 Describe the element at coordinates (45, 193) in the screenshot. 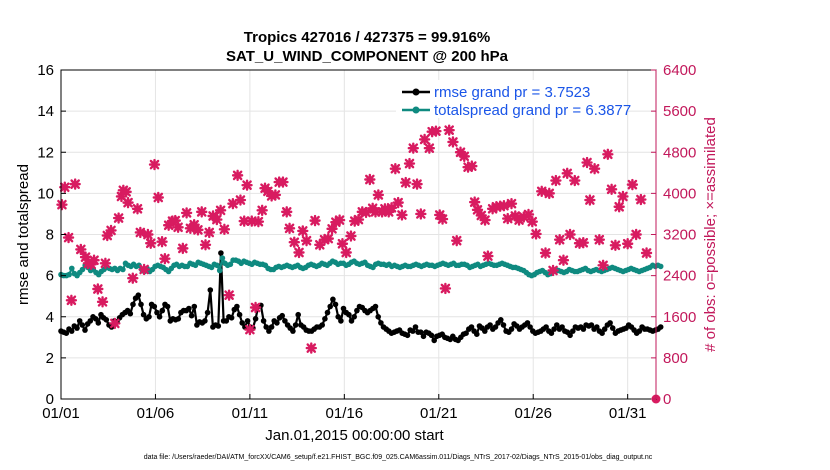

I see `y-left-tick-label: 10` at that location.